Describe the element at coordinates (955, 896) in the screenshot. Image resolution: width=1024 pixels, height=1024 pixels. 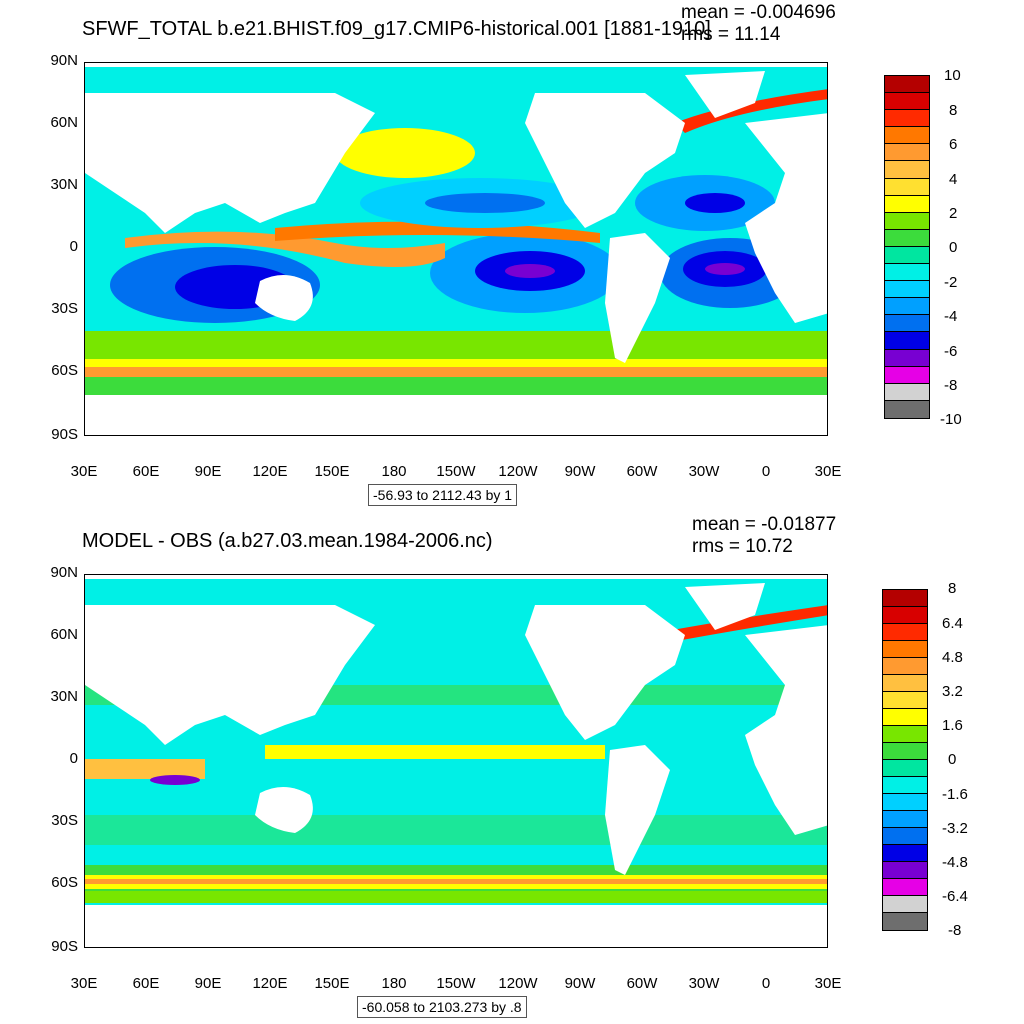
I see `colorbar-label: -6.4` at that location.